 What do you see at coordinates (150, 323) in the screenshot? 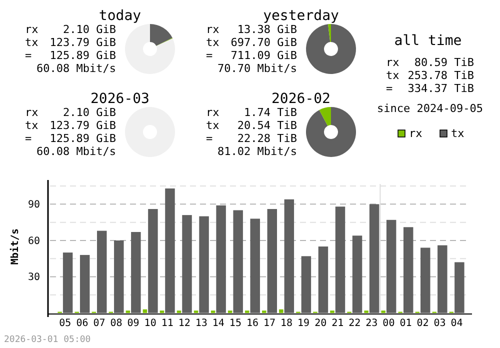
I see `x-tick-label: 10` at bounding box center [150, 323].